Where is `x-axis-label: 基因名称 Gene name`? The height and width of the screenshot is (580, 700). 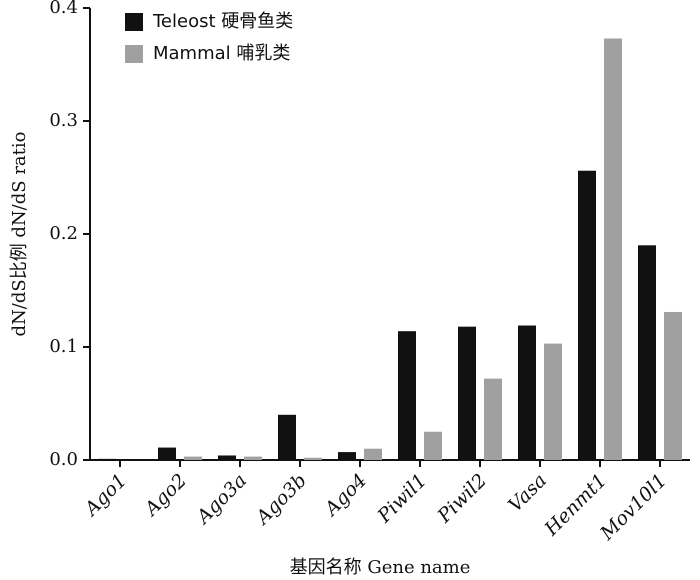
x-axis-label: 基因名称 Gene name is located at coordinates (380, 567).